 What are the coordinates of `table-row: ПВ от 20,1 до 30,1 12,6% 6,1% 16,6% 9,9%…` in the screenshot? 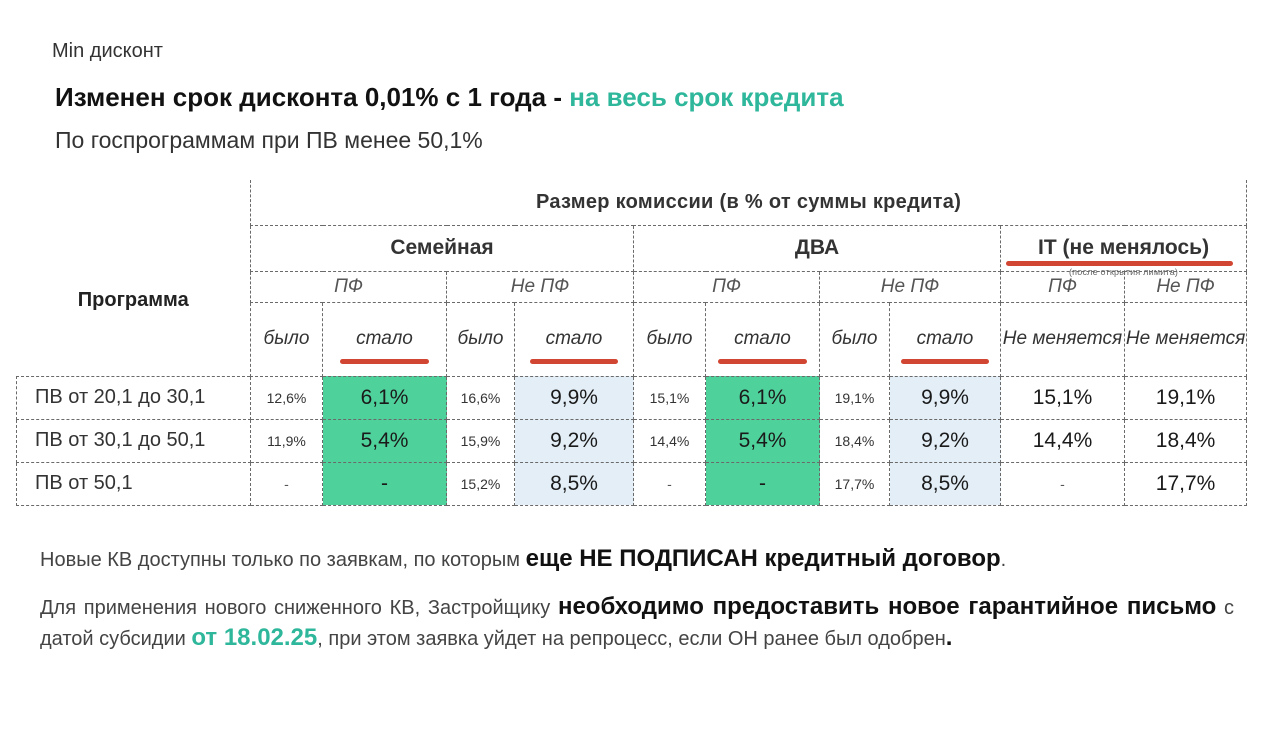 It's located at (632, 397).